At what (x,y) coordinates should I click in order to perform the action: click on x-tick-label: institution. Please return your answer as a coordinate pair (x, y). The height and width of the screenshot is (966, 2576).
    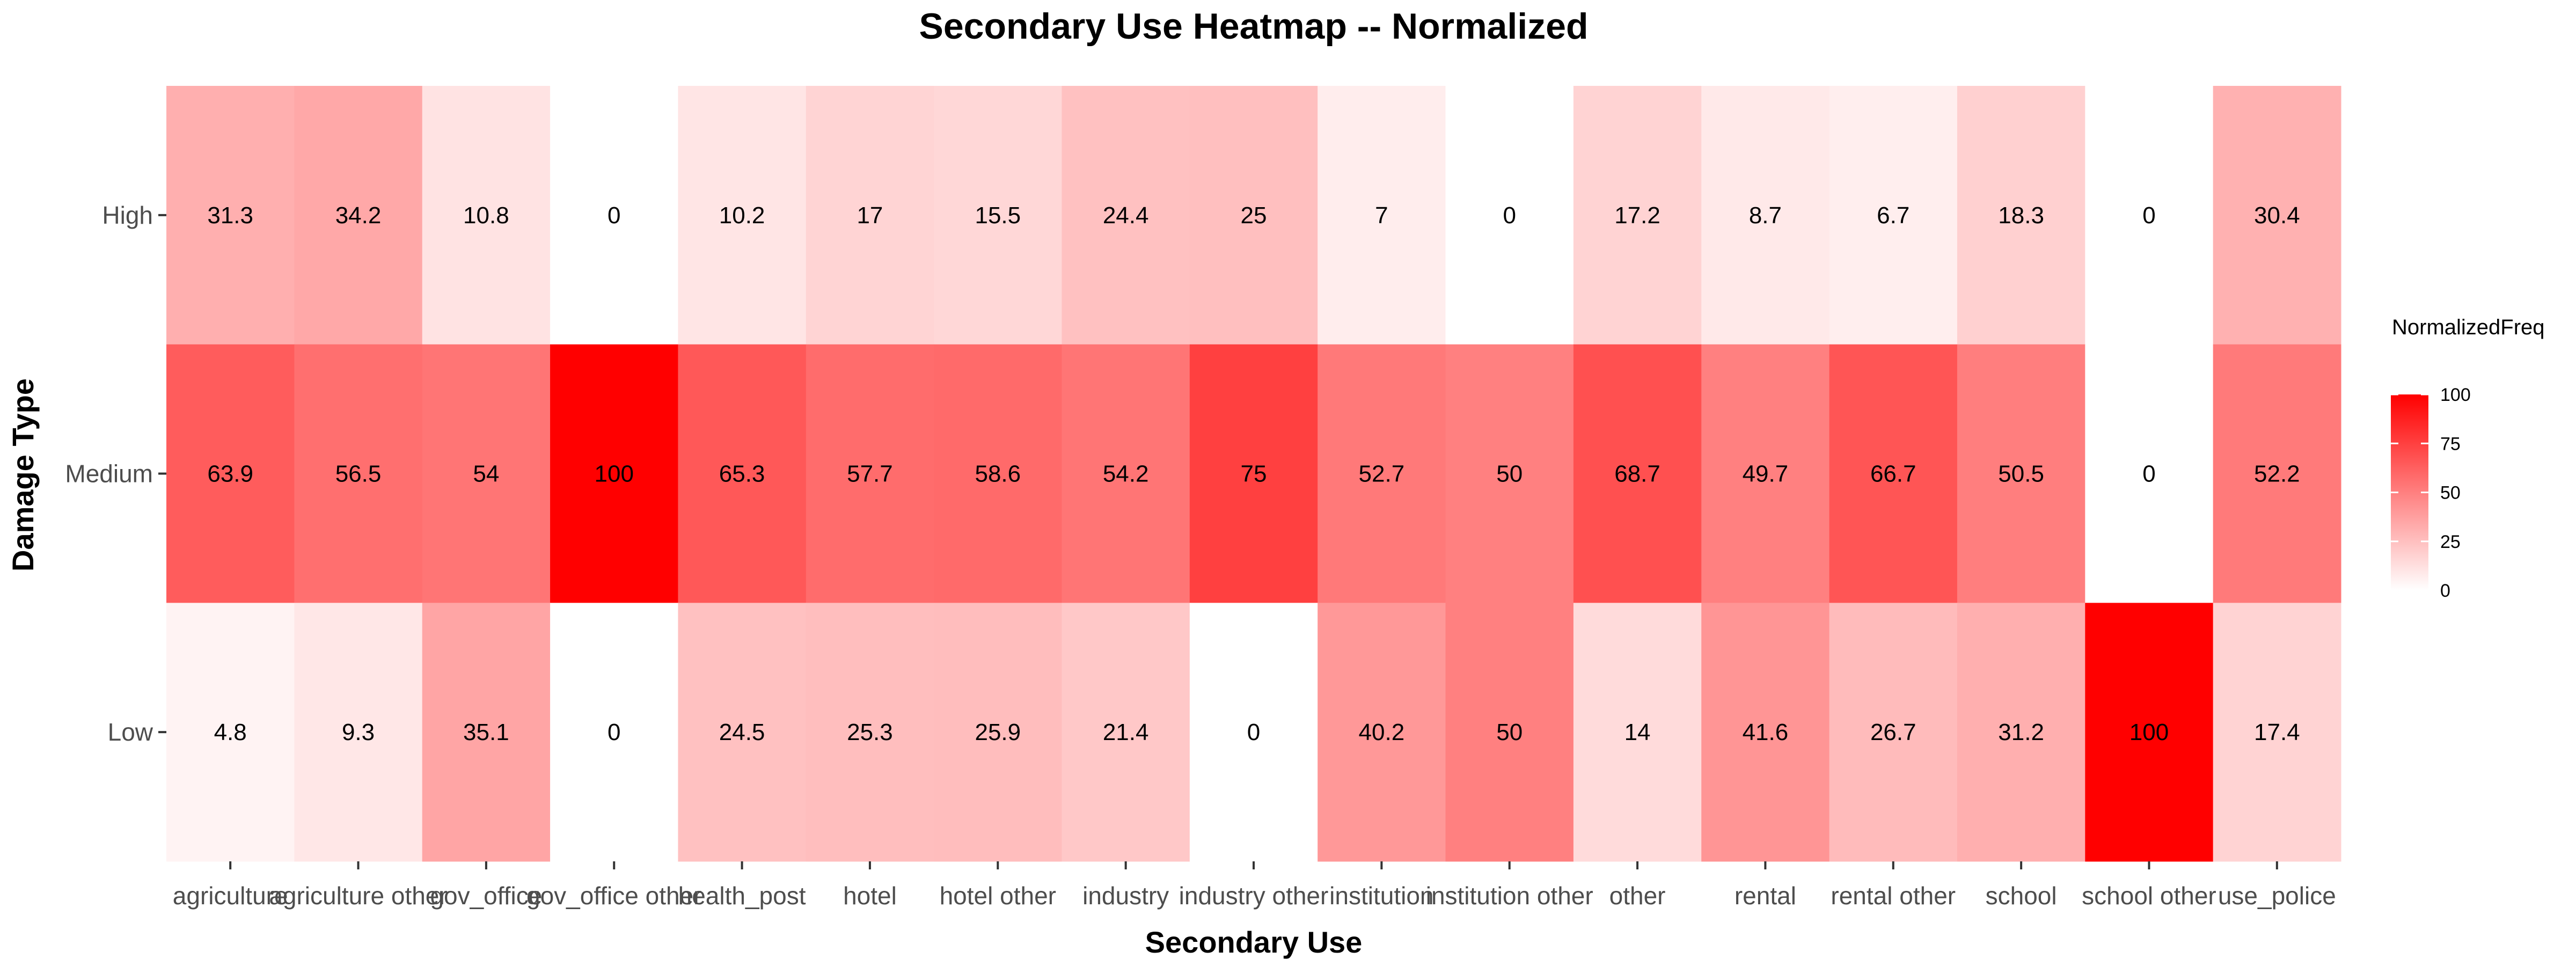
    Looking at the image, I should click on (1381, 896).